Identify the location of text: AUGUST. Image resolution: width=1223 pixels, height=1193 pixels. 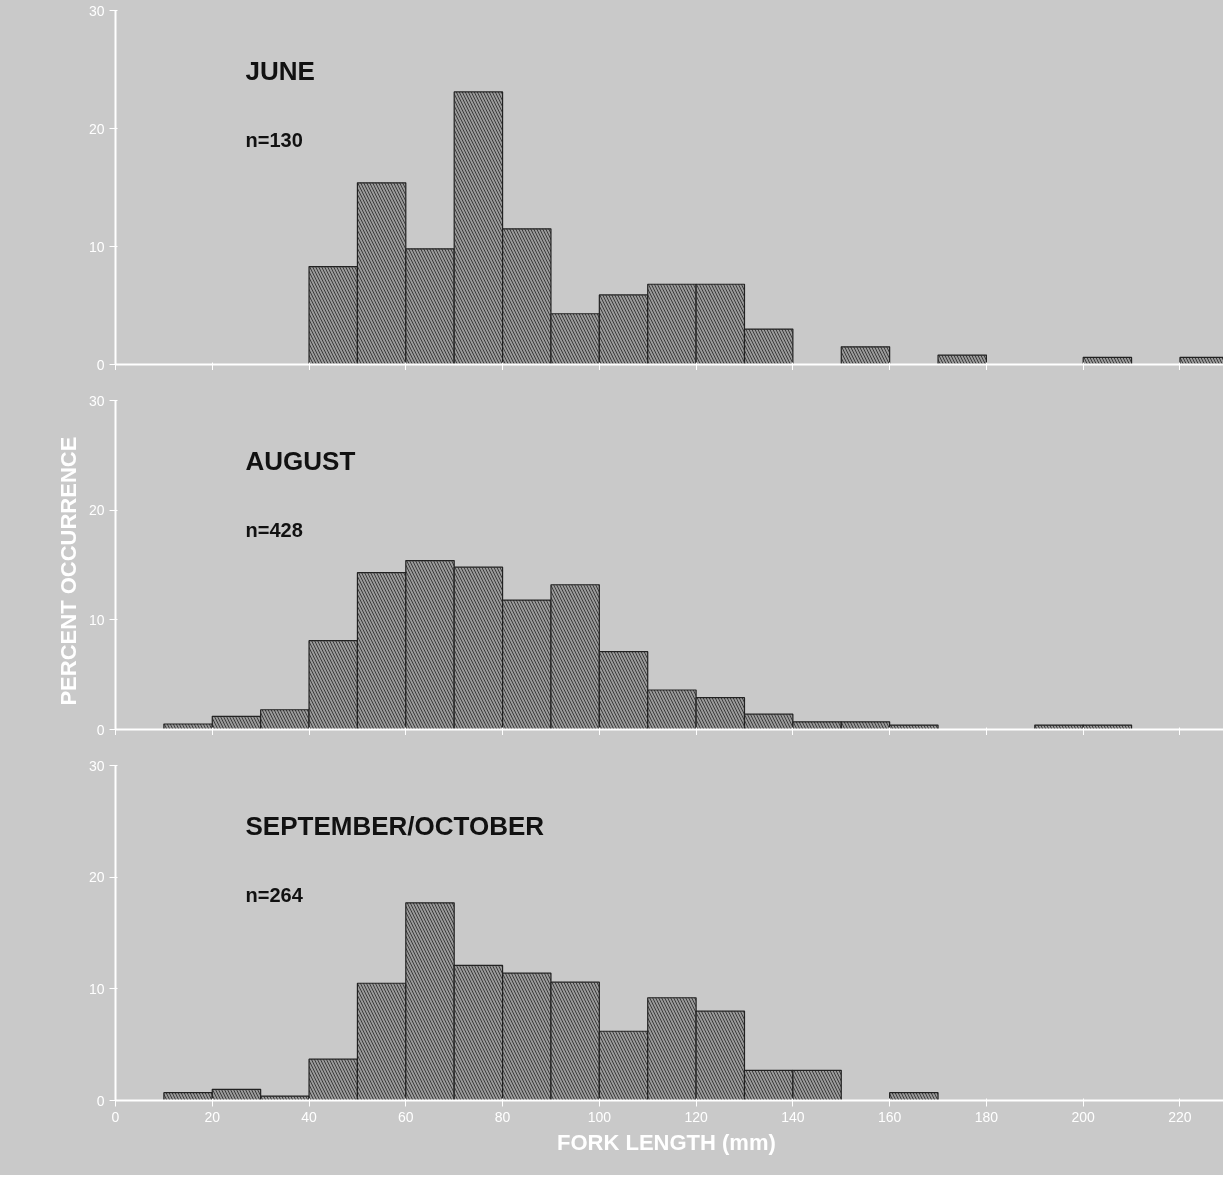
(300, 460).